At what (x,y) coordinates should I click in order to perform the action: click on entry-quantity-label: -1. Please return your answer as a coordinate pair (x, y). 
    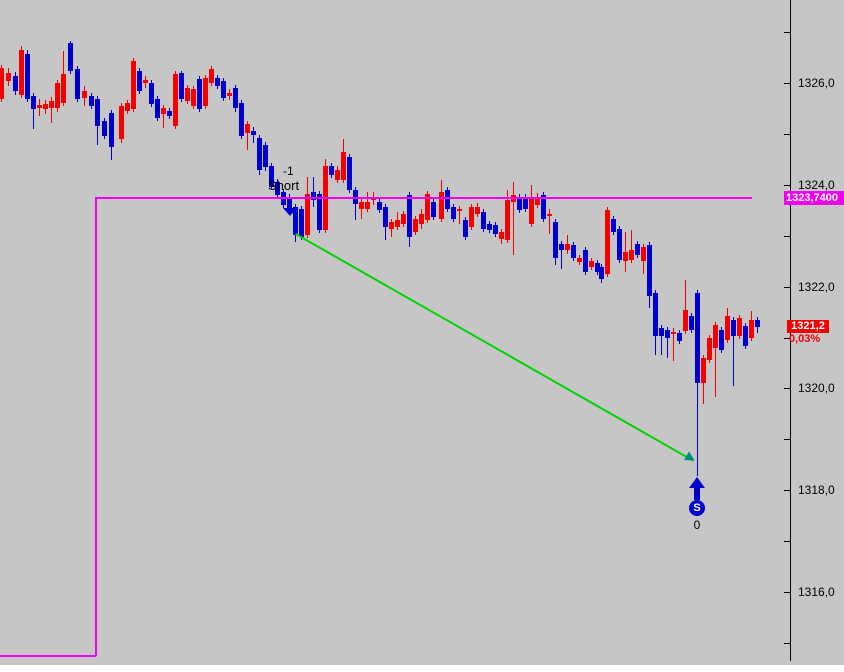
    Looking at the image, I should click on (288, 171).